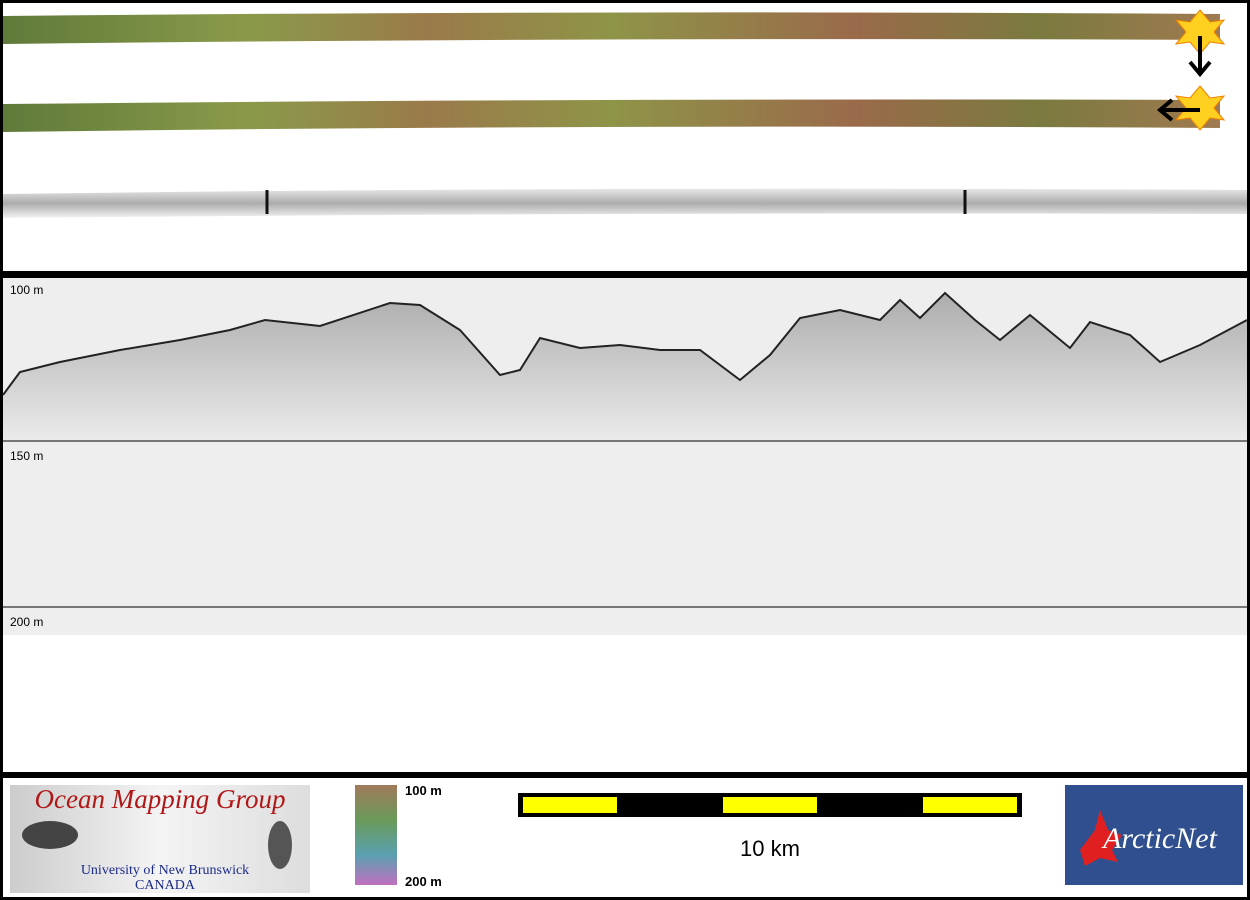  Describe the element at coordinates (160, 799) in the screenshot. I see `omg-title: Ocean Mapping Group` at that location.